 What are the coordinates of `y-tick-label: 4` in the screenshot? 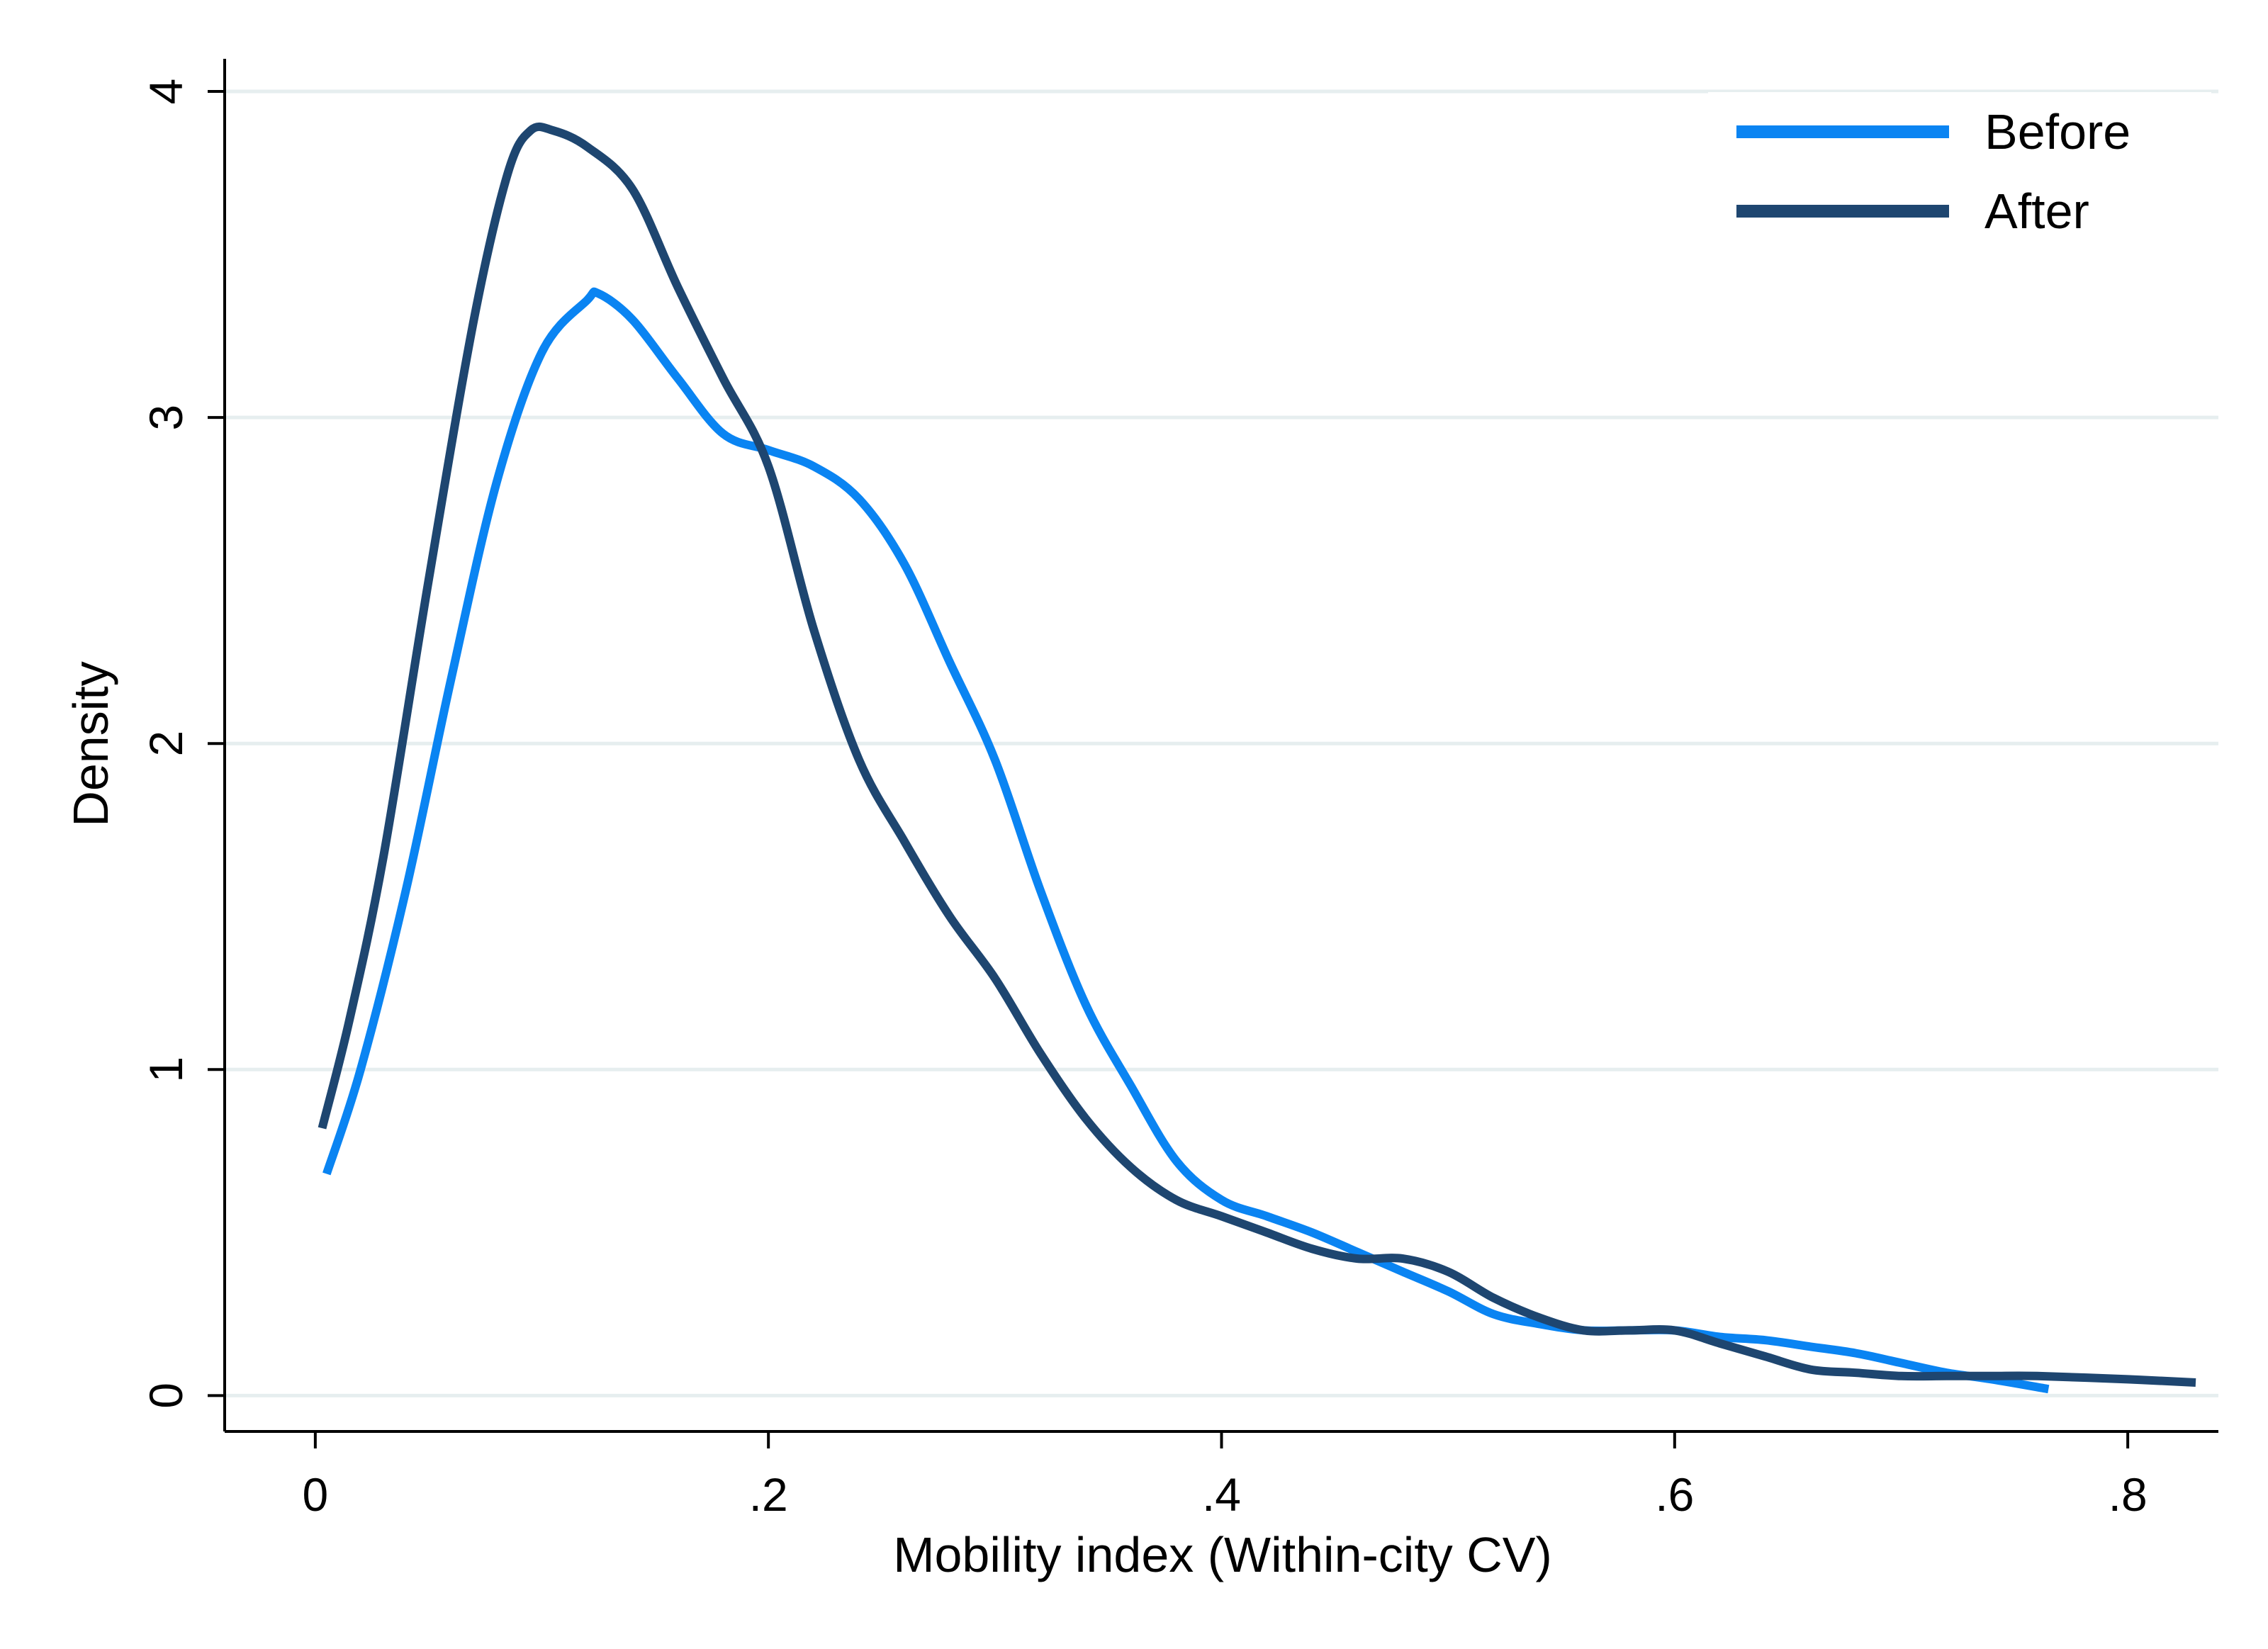 It's located at (166, 92).